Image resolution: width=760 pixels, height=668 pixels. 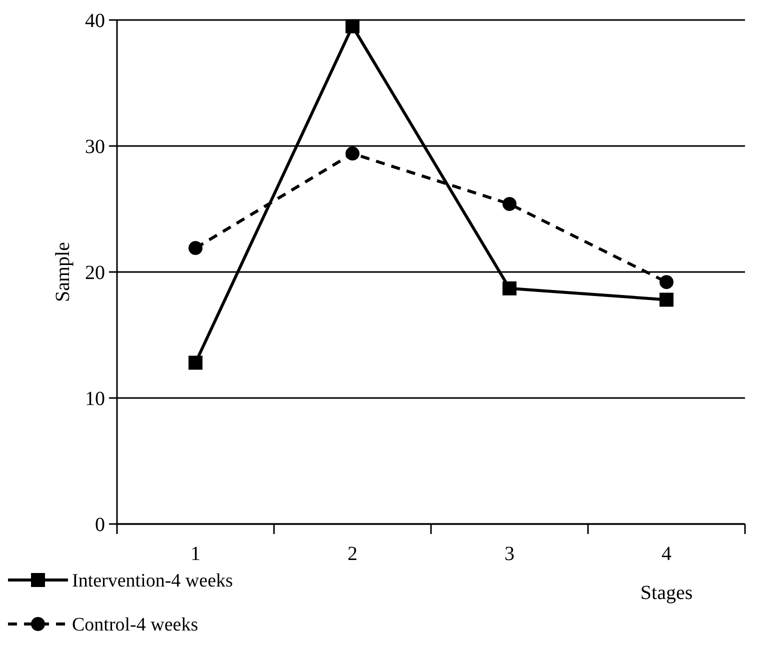 What do you see at coordinates (509, 554) in the screenshot?
I see `x-tick-label: 3` at bounding box center [509, 554].